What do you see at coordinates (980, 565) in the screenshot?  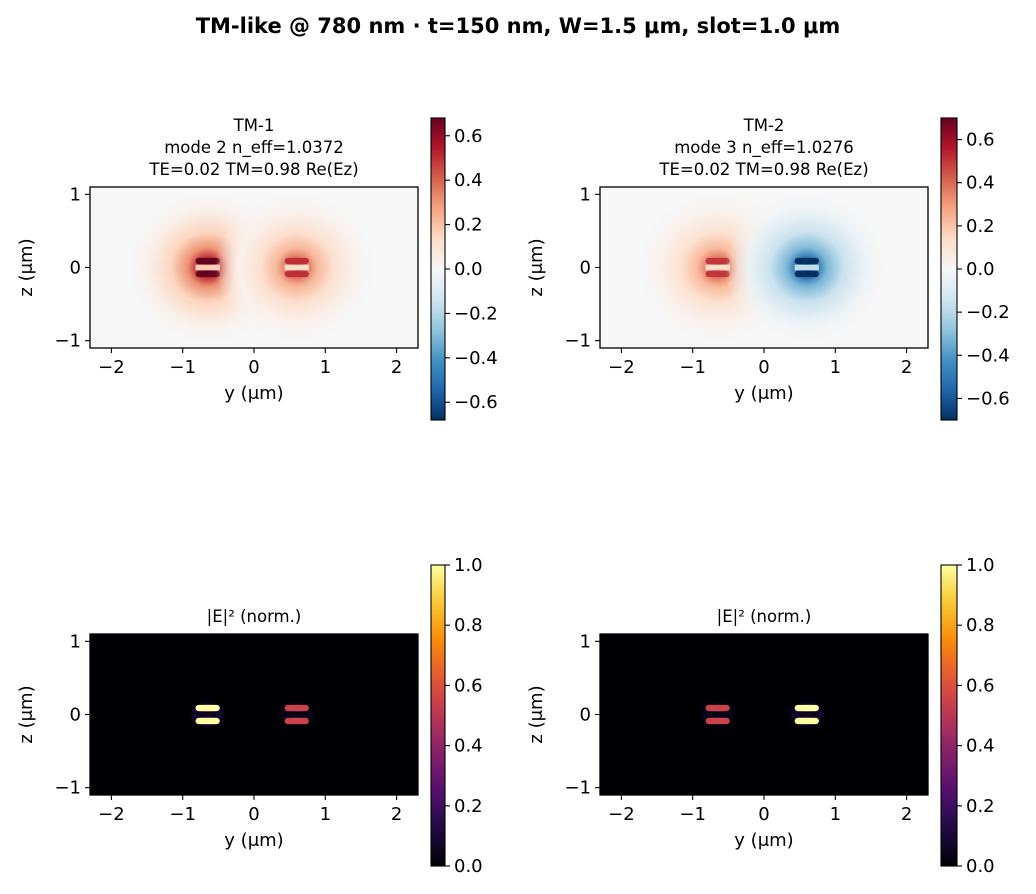 I see `colorbar-tick-label: 1.0` at bounding box center [980, 565].